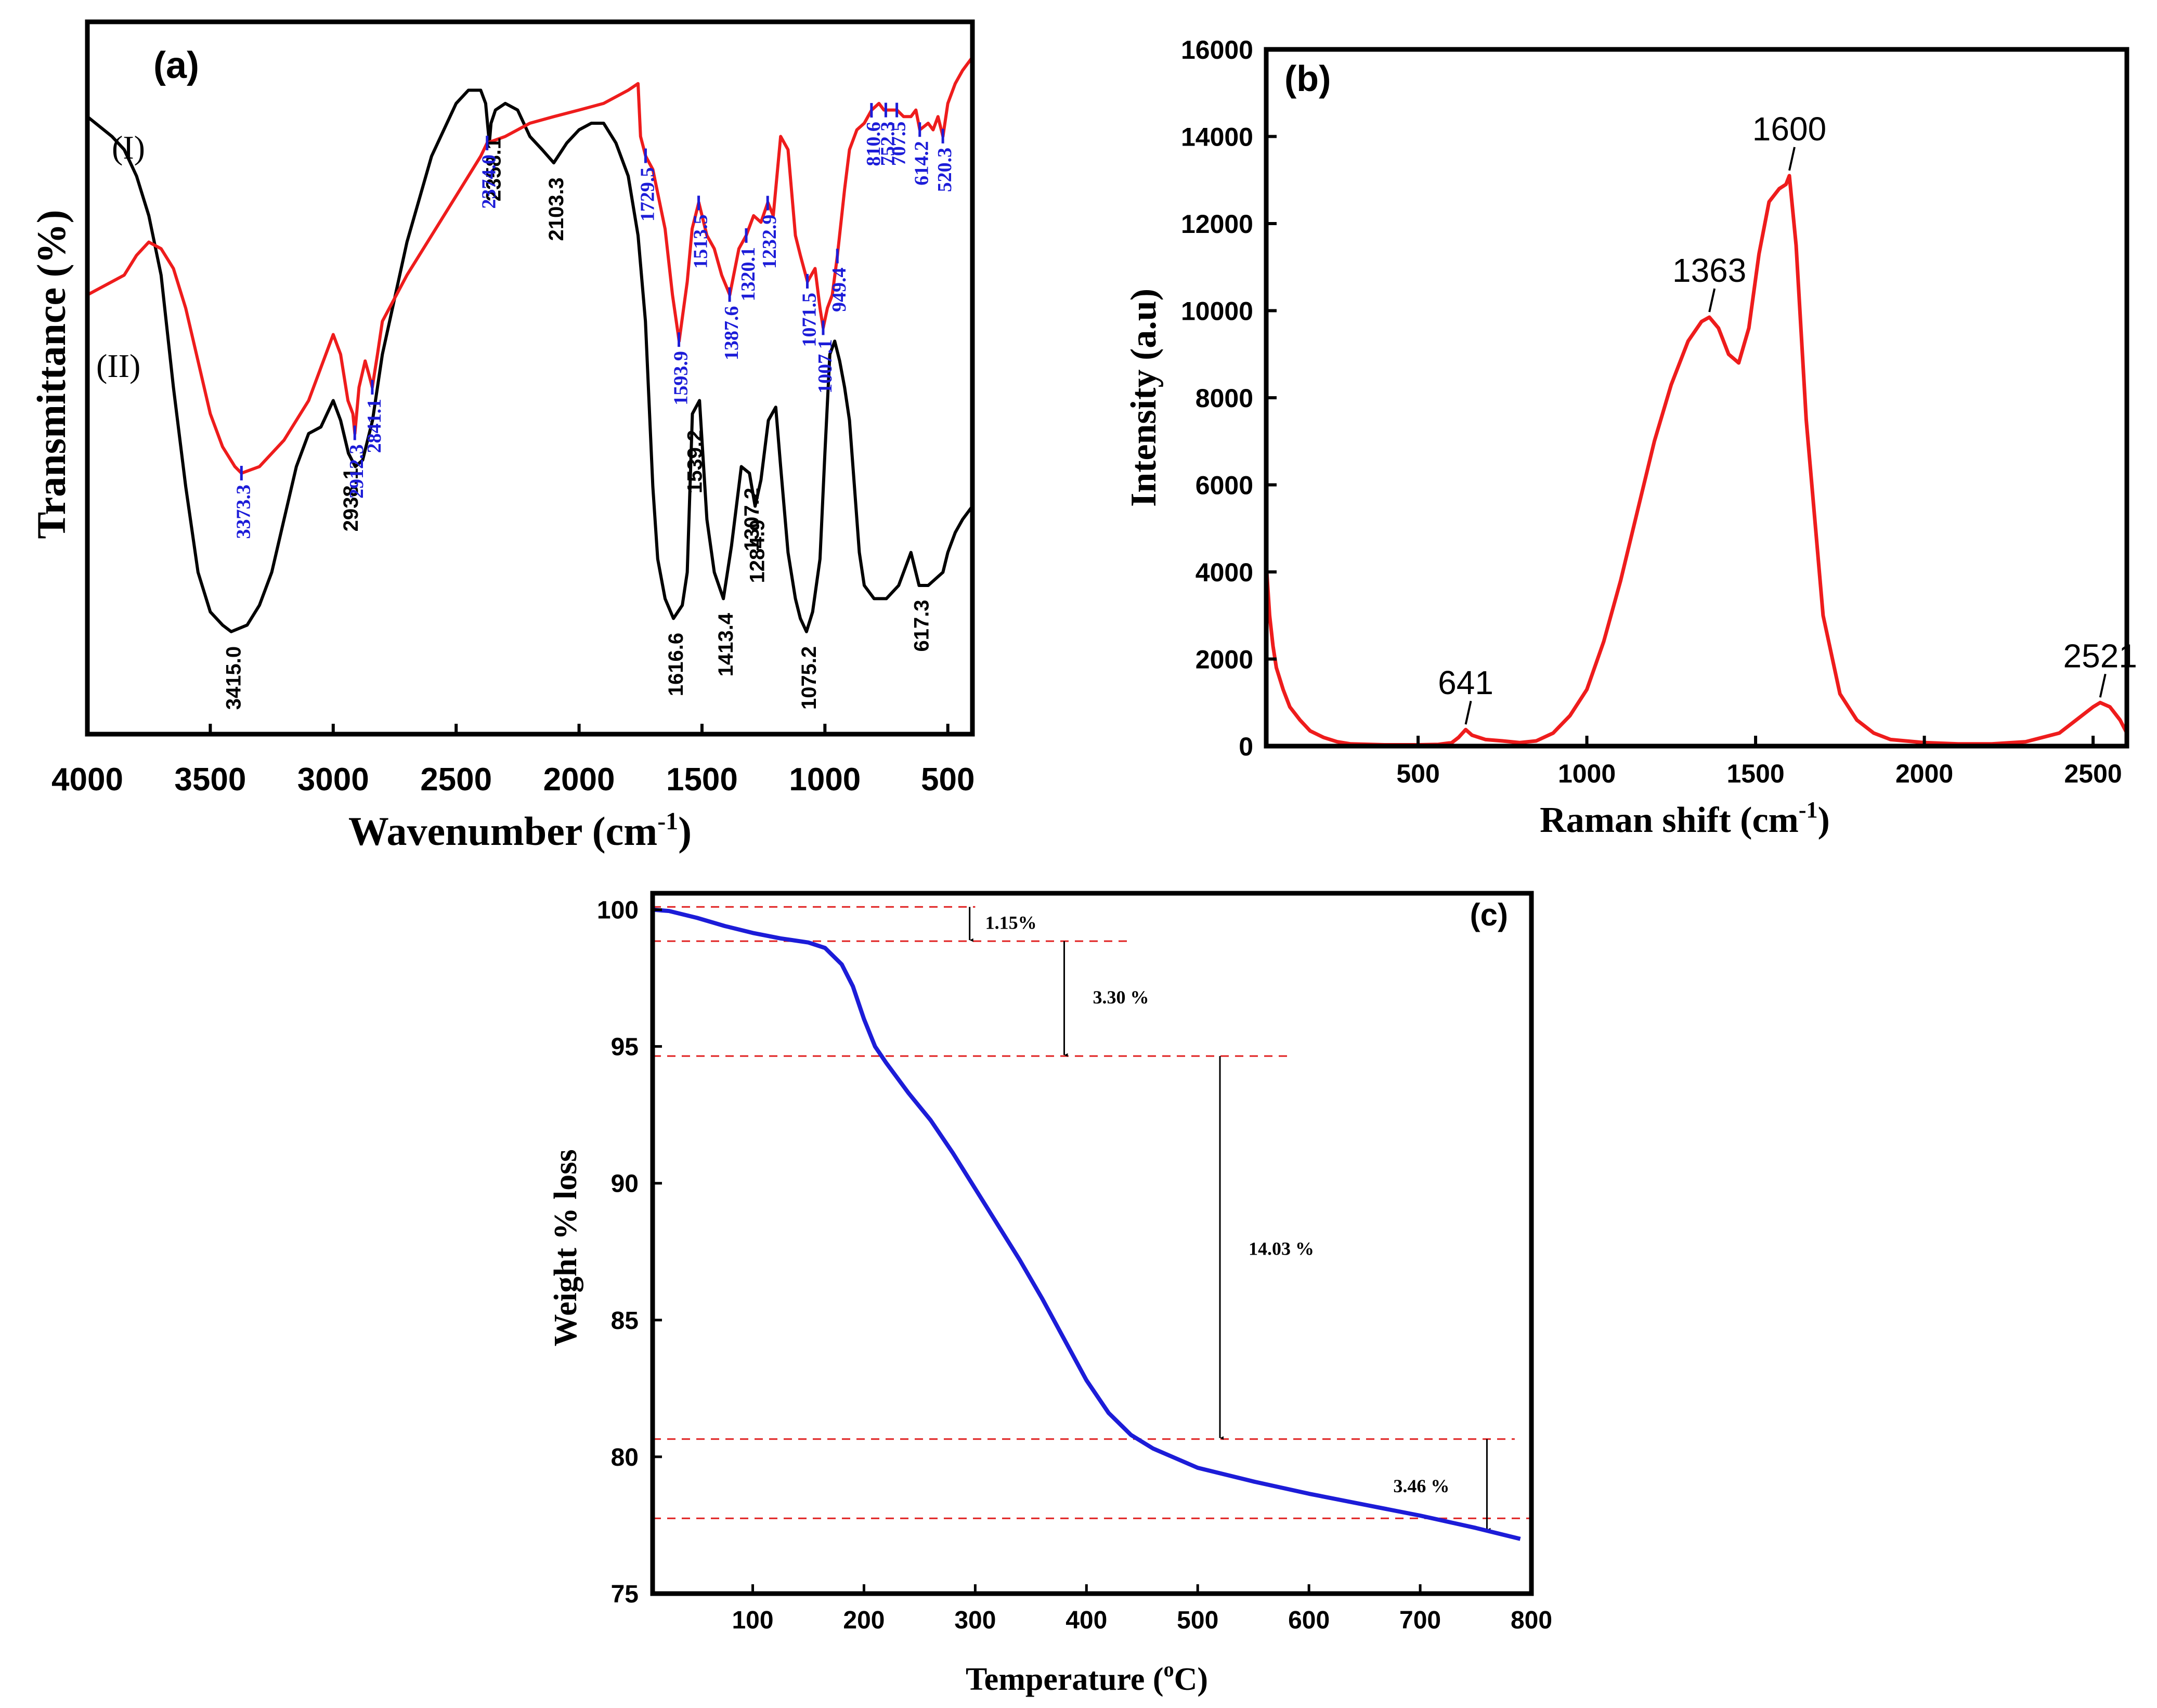  I want to click on raman-x-tick-label: 1000, so click(1587, 773).